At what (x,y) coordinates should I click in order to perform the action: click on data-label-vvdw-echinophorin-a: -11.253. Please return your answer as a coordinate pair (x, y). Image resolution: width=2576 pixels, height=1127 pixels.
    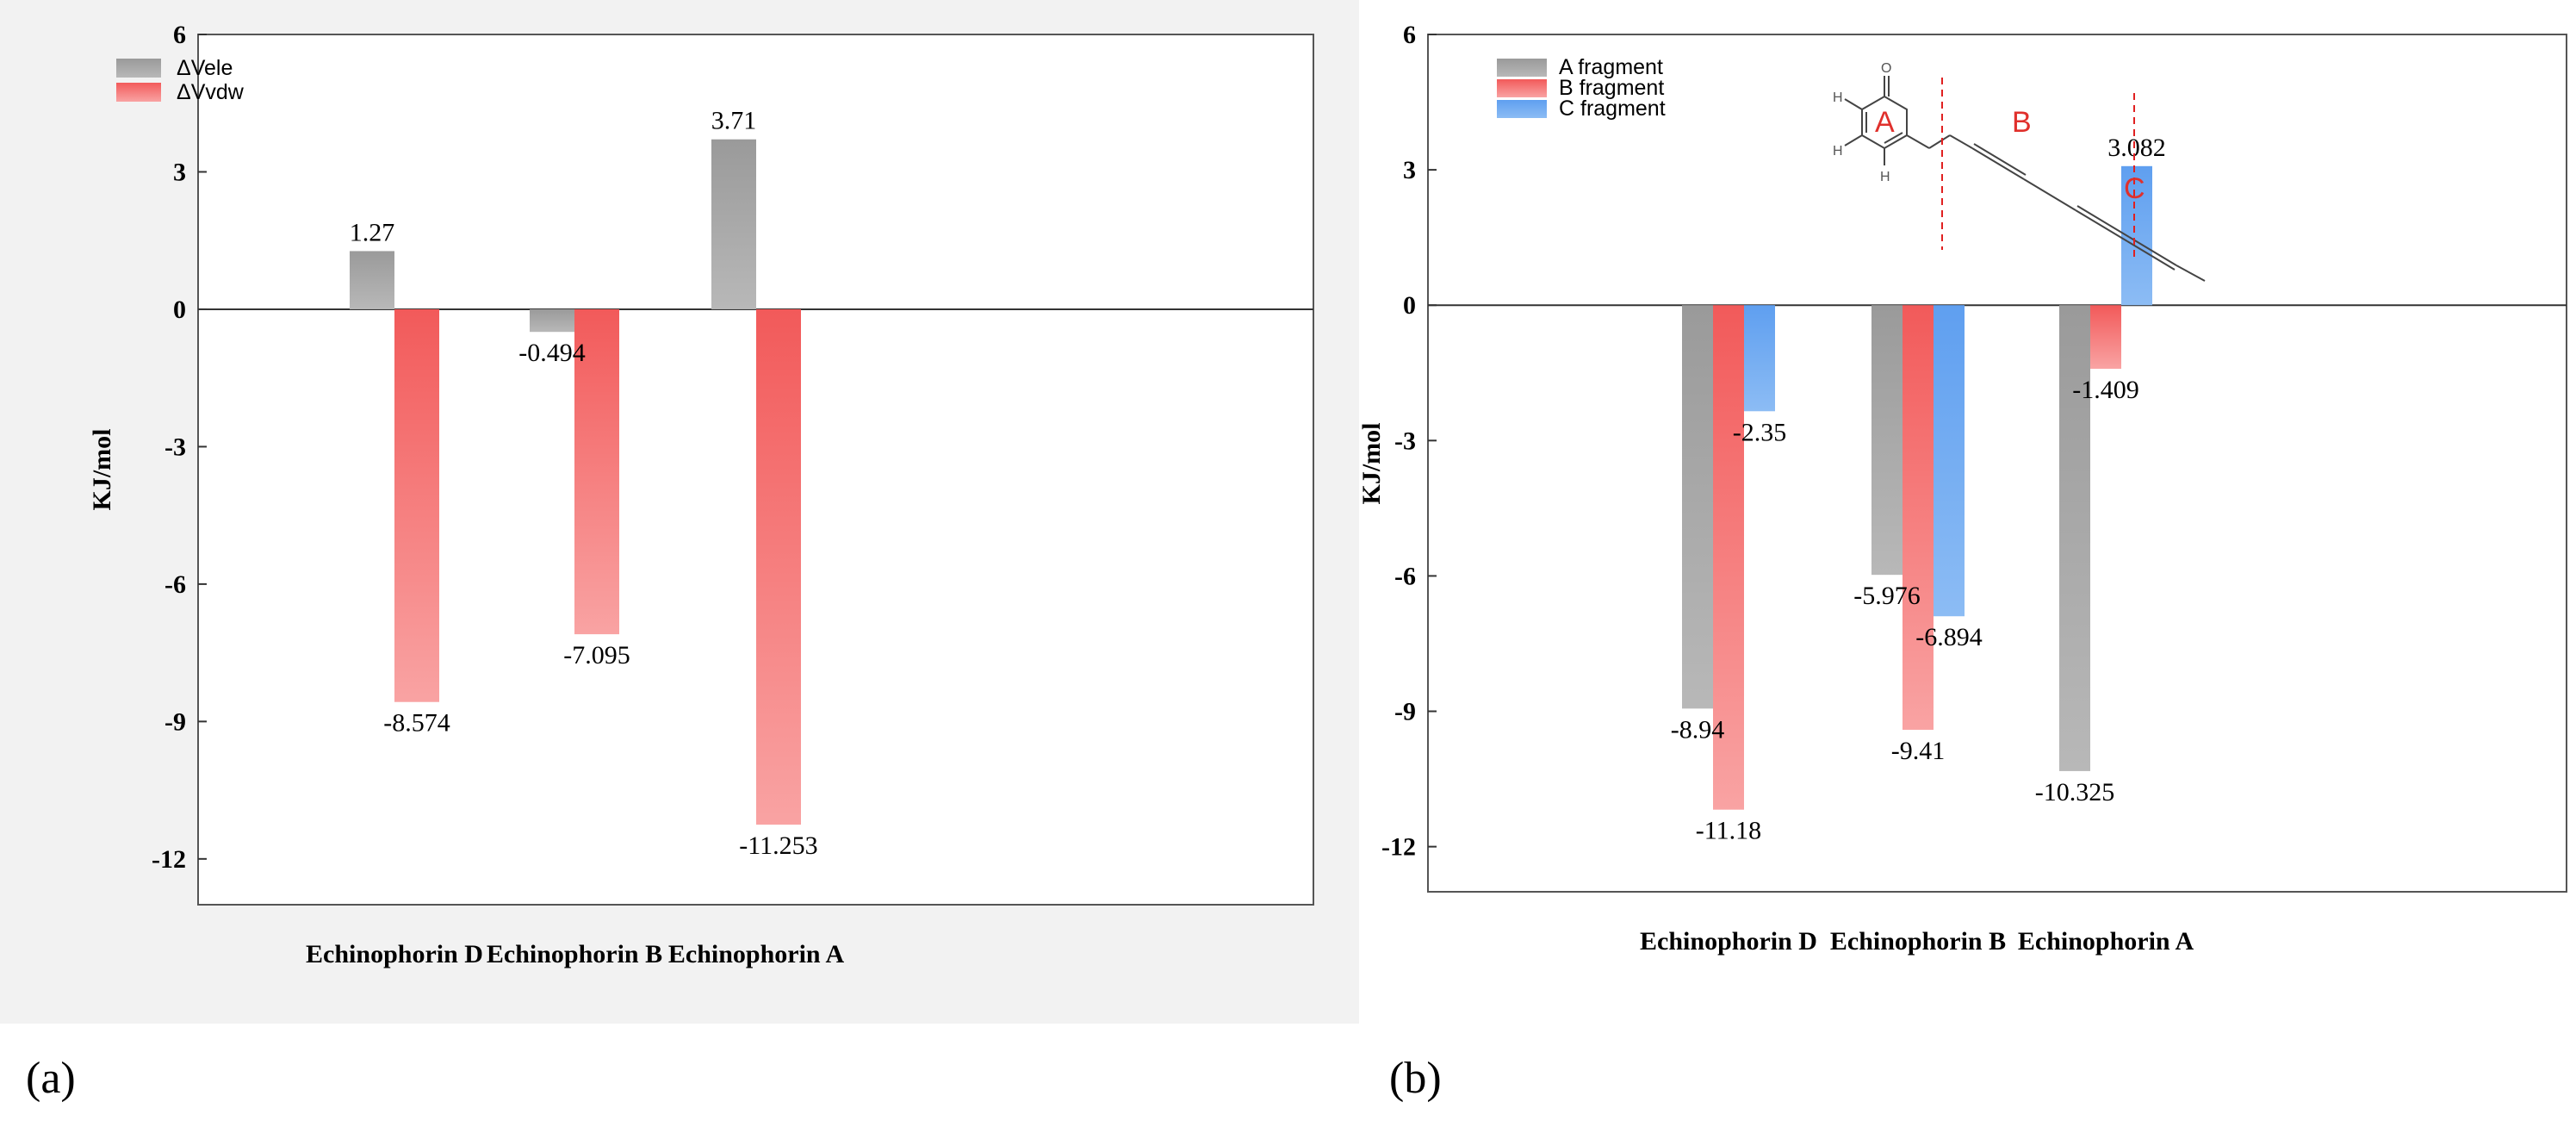
    Looking at the image, I should click on (778, 845).